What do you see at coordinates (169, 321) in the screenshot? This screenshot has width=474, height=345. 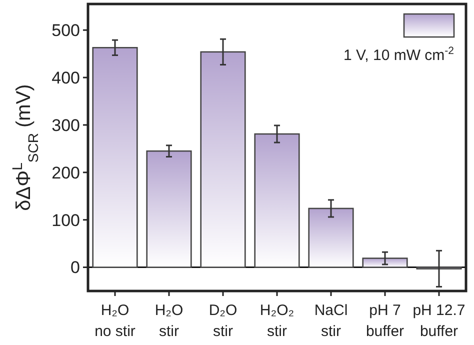 I see `x-tick-label: H₂O stir` at bounding box center [169, 321].